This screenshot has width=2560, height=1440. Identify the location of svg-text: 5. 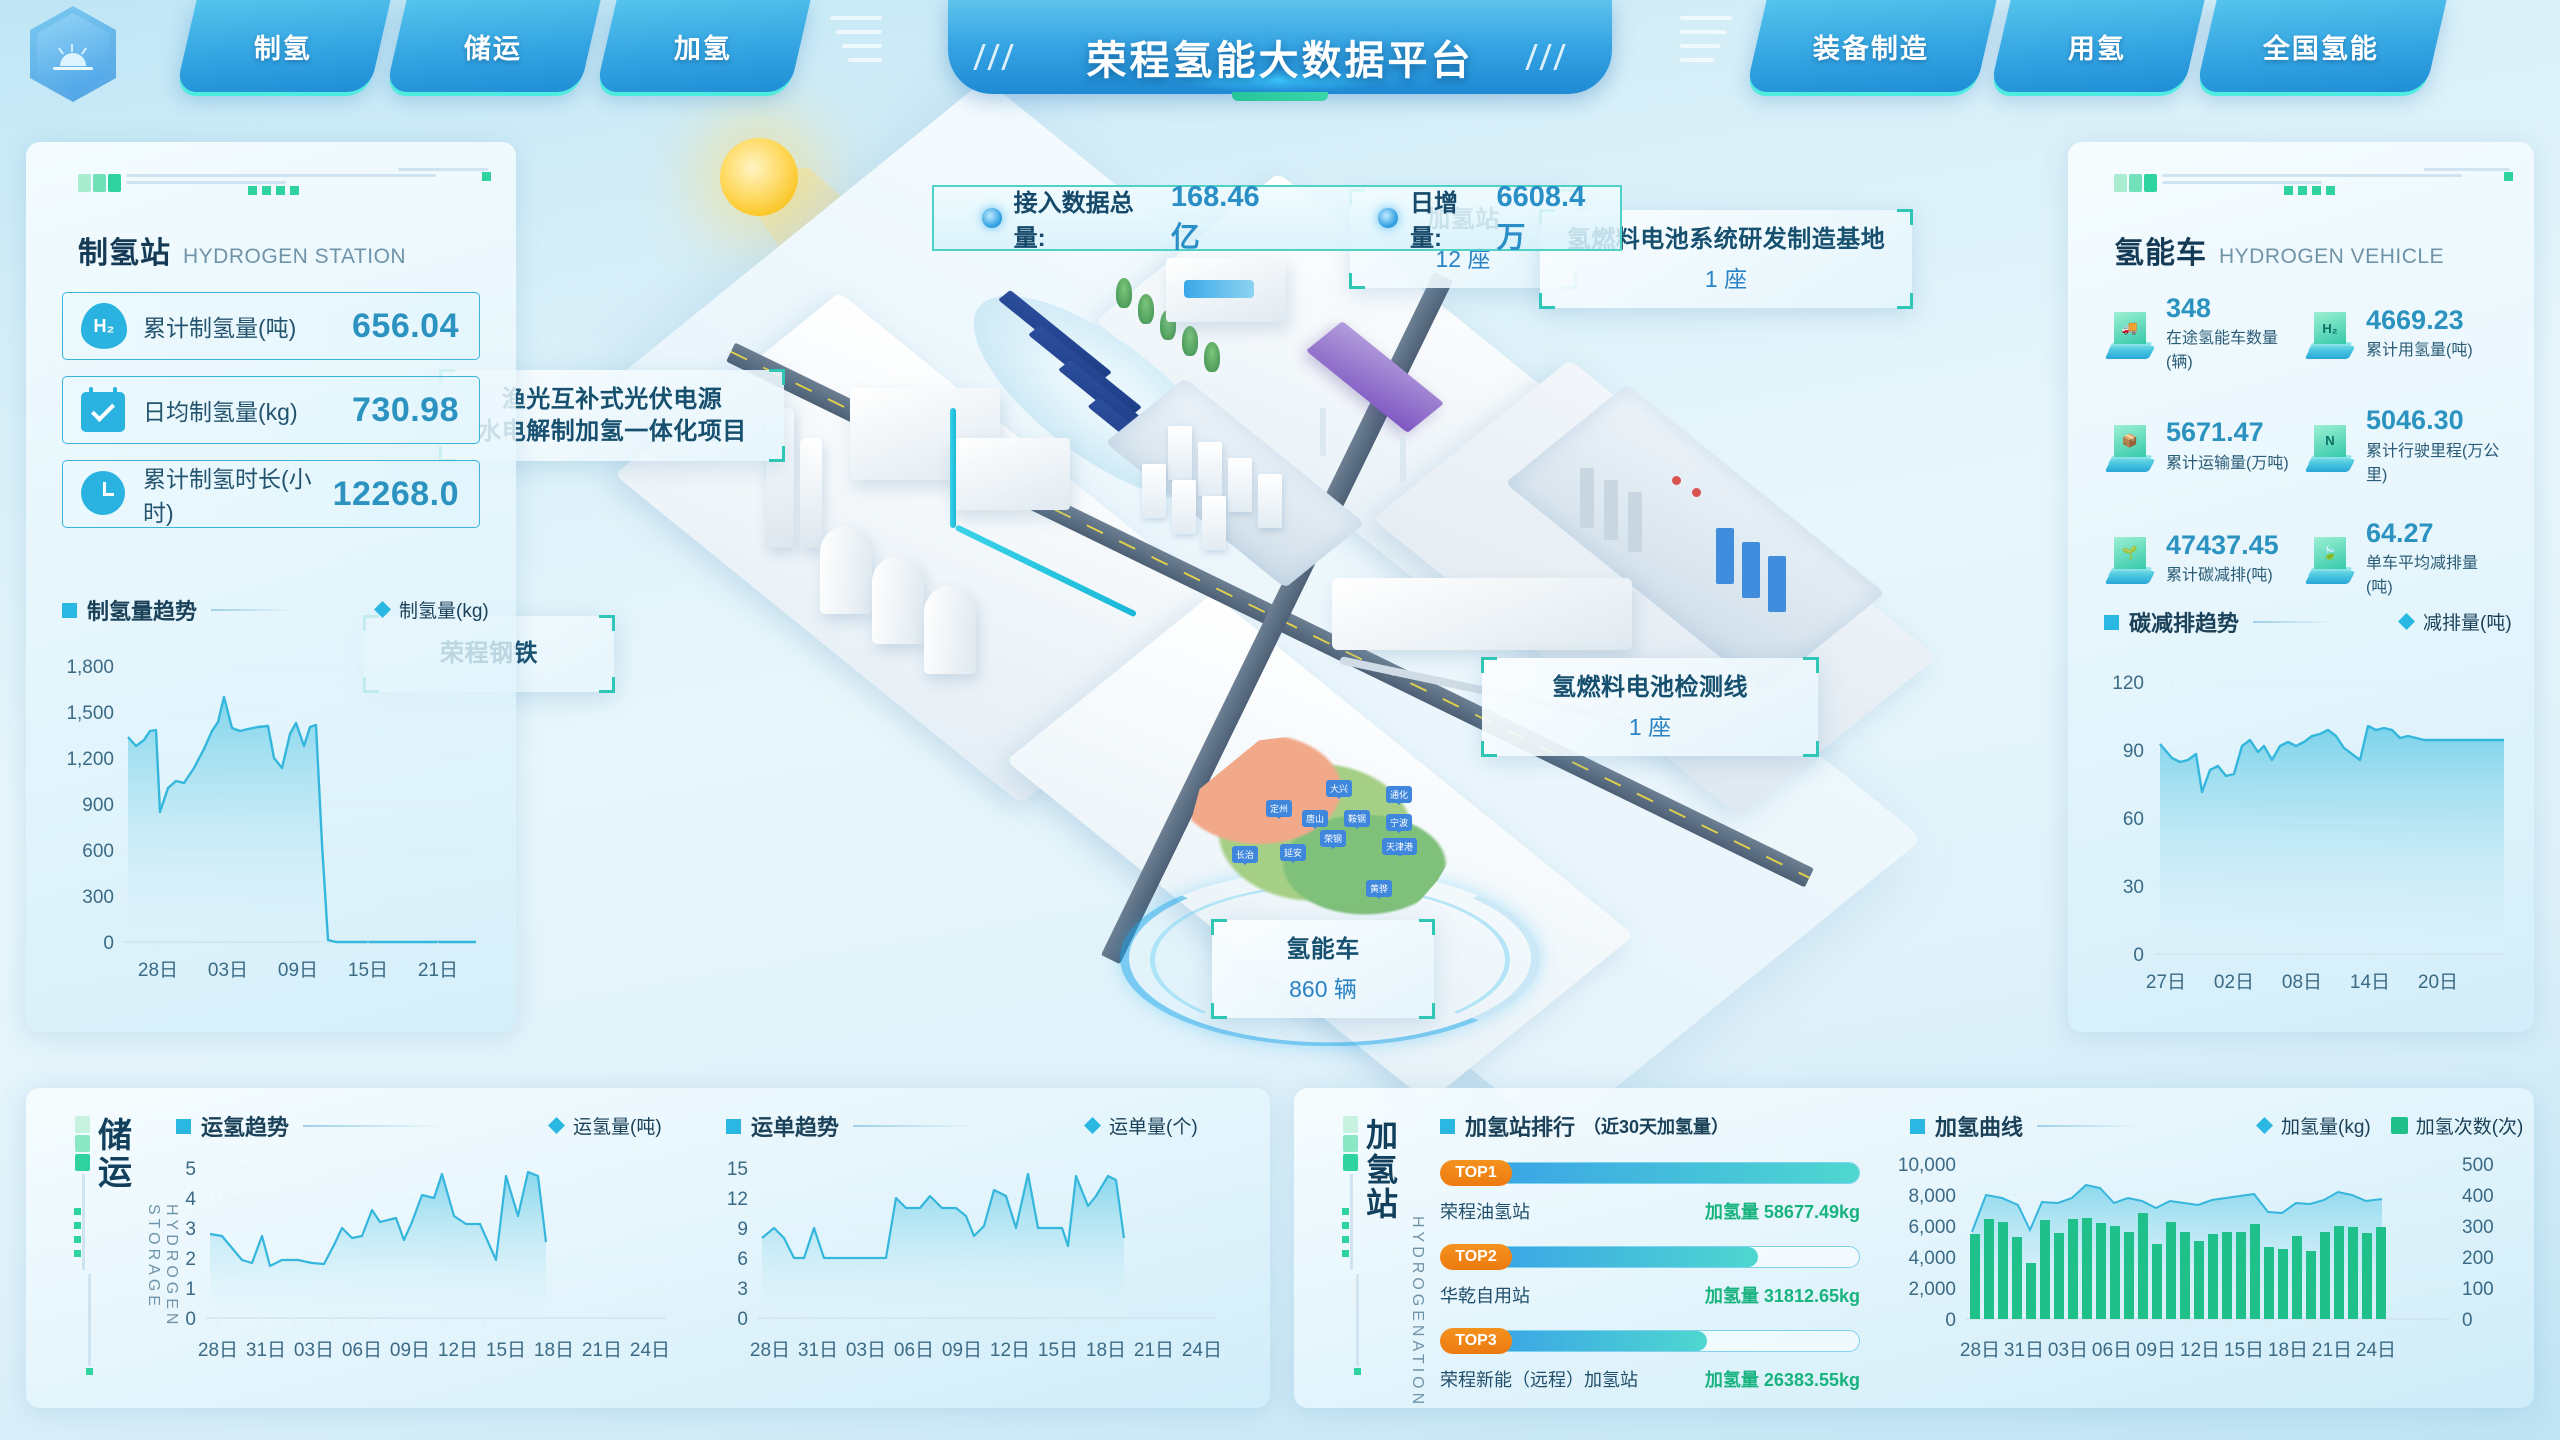
(190, 1169).